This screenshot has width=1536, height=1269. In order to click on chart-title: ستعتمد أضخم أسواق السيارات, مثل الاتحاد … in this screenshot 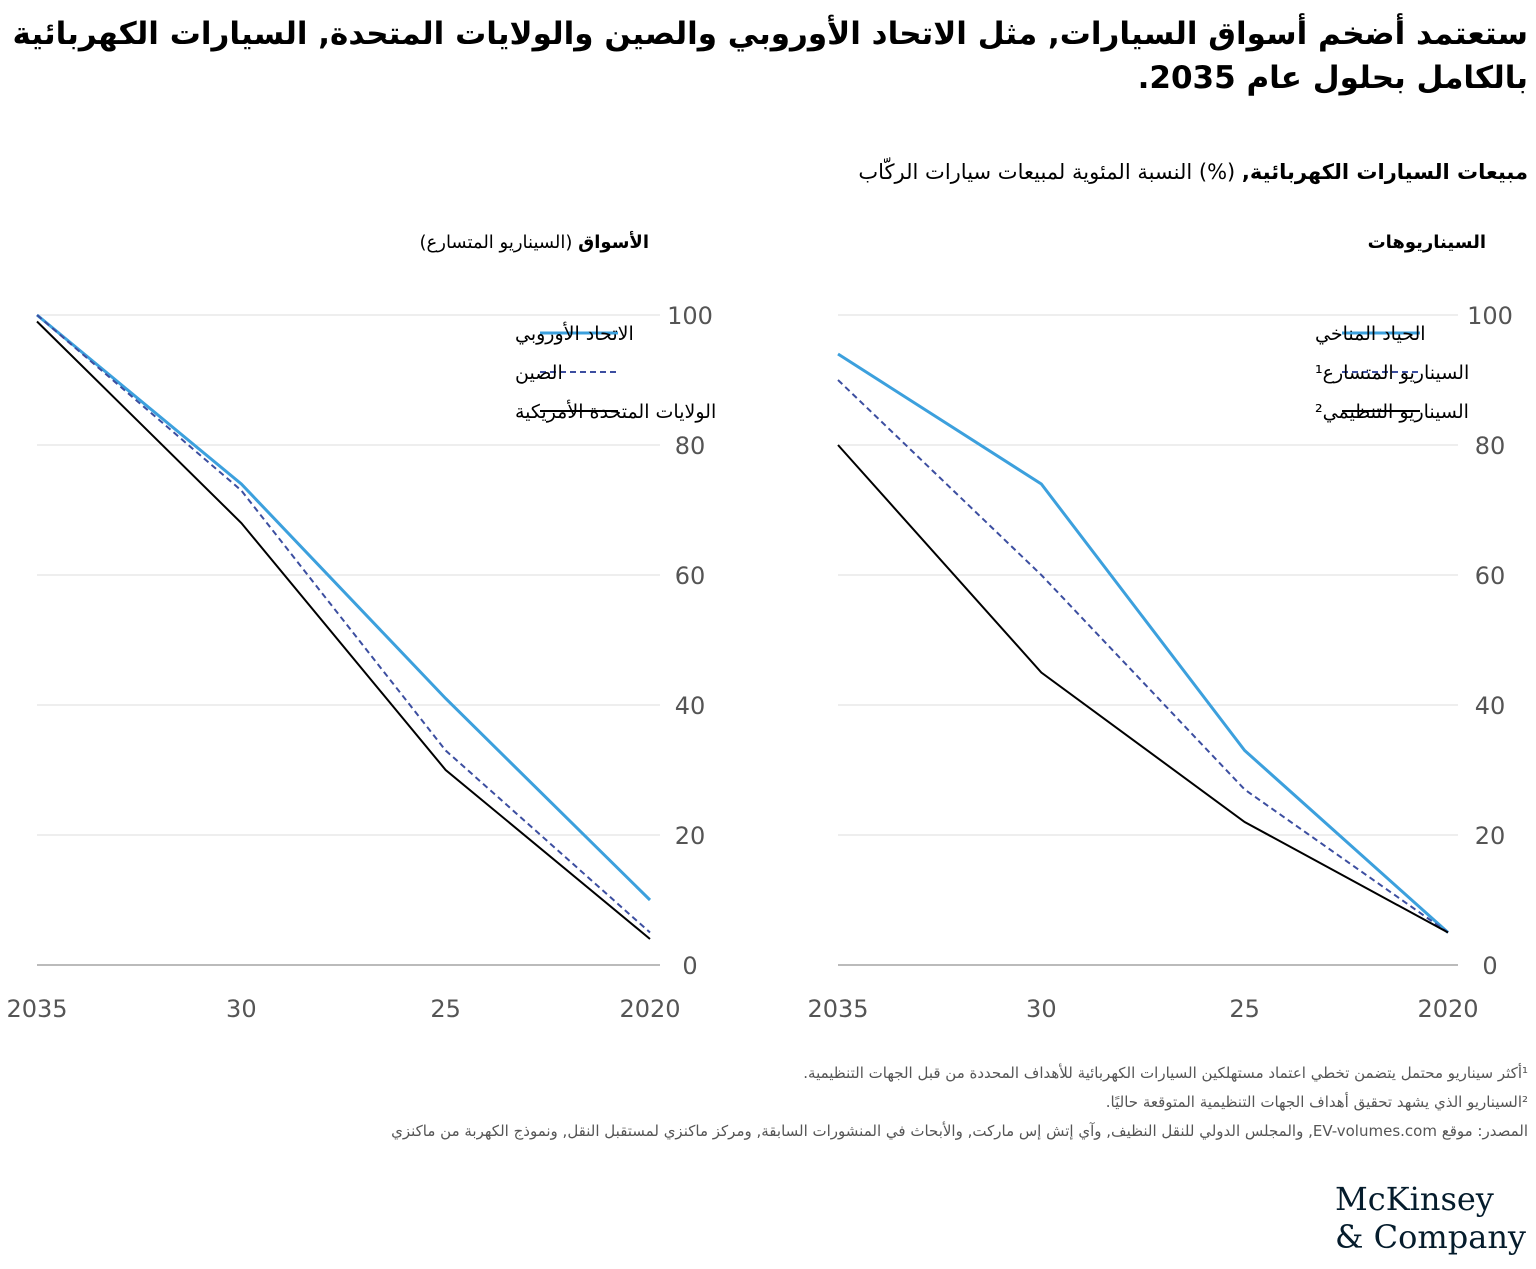, I will do `click(770, 56)`.